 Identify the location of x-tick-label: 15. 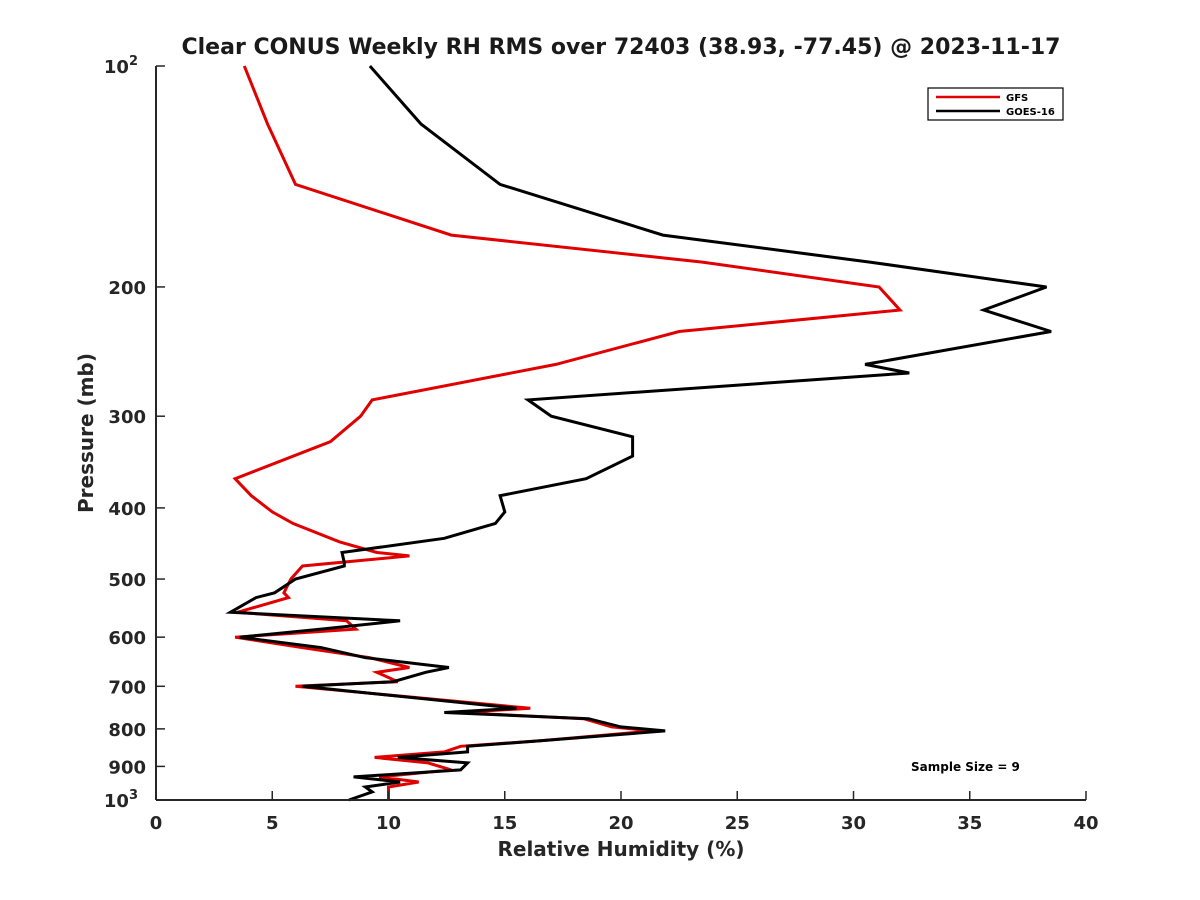
(504, 823).